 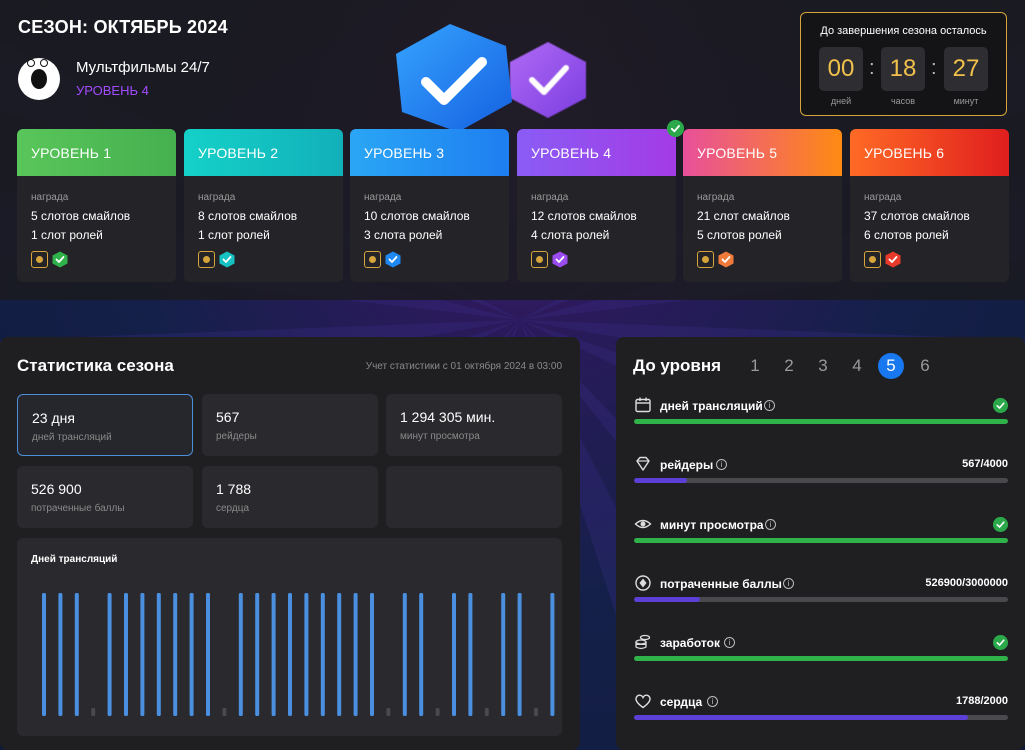 I want to click on level-badge-main-icon, so click(x=454, y=78).